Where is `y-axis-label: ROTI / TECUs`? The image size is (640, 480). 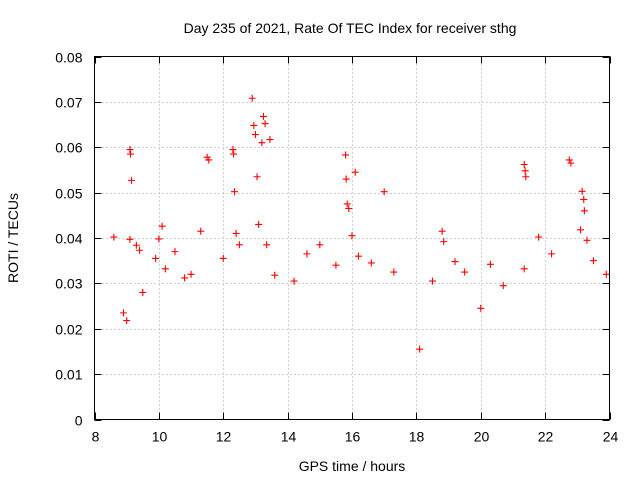 y-axis-label: ROTI / TECUs is located at coordinates (13, 238).